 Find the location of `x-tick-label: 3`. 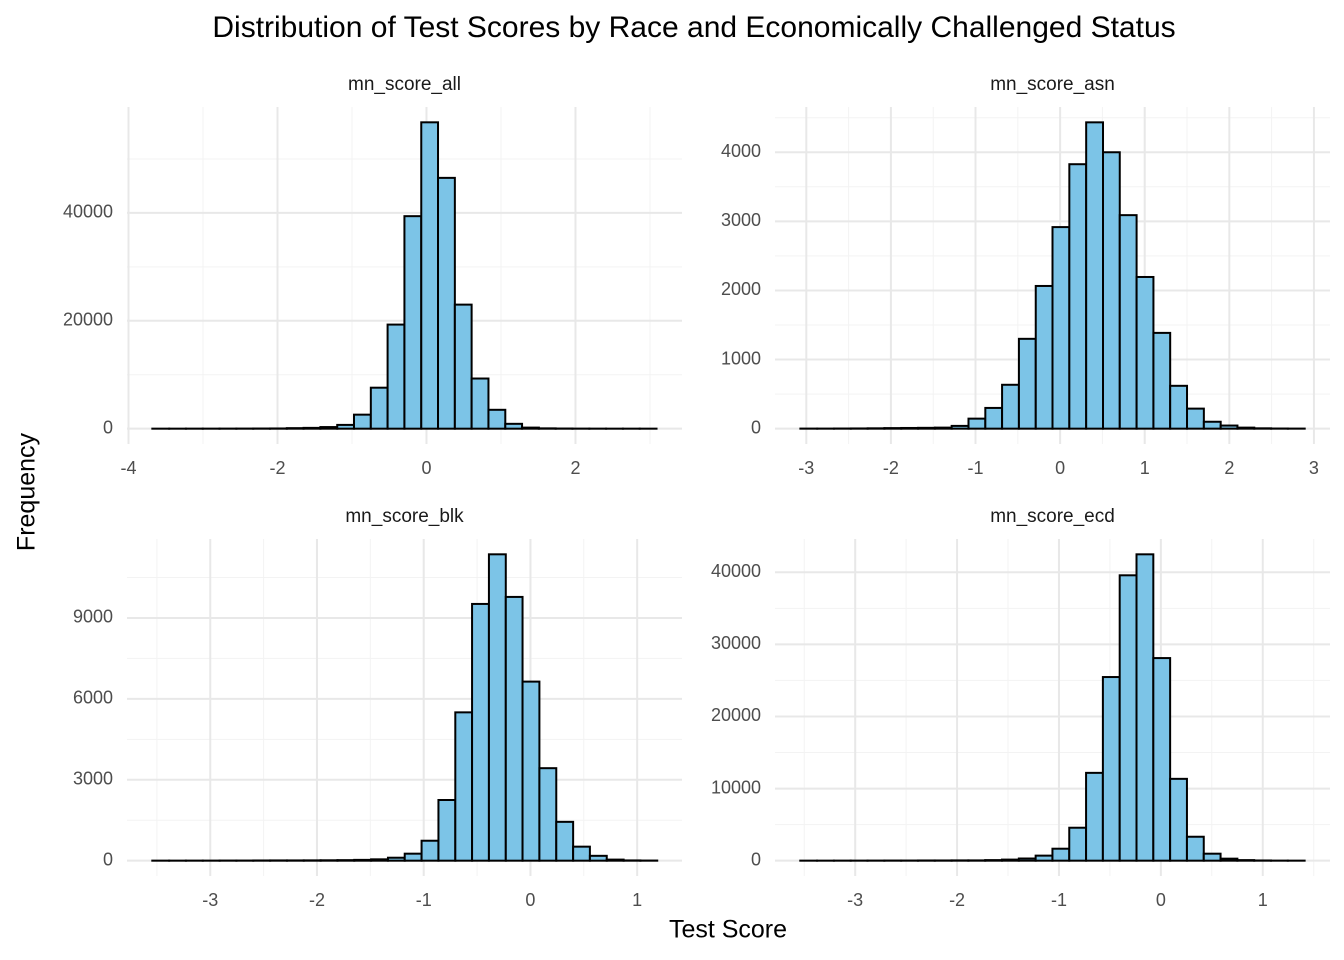

x-tick-label: 3 is located at coordinates (1314, 468).